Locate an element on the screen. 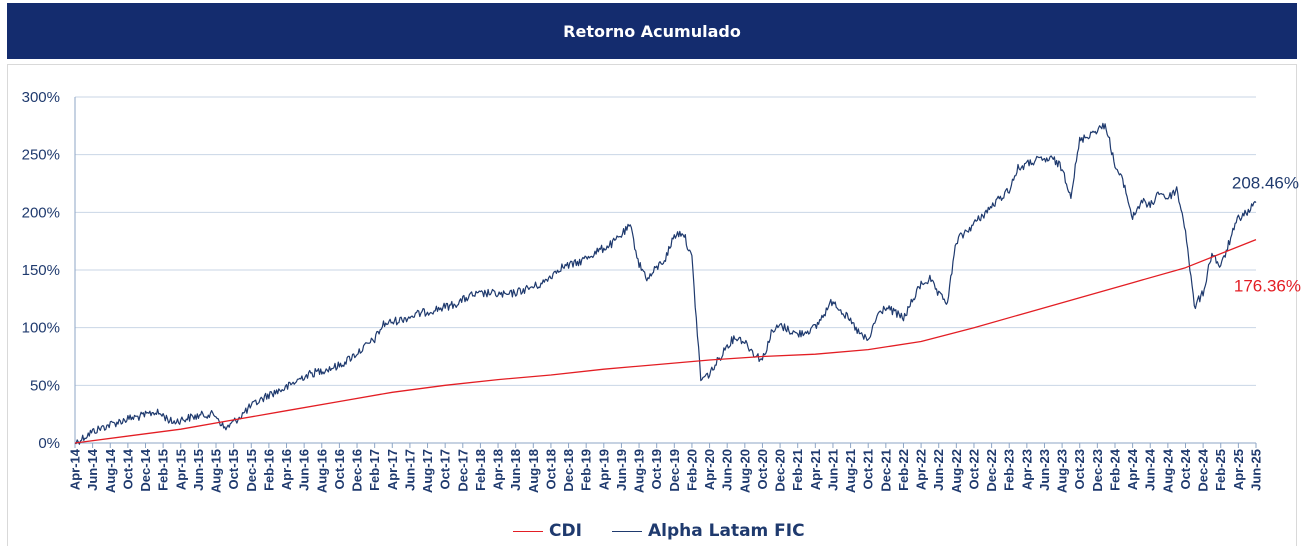 The width and height of the screenshot is (1303, 546). chart-title: Retorno Acumulado is located at coordinates (652, 31).